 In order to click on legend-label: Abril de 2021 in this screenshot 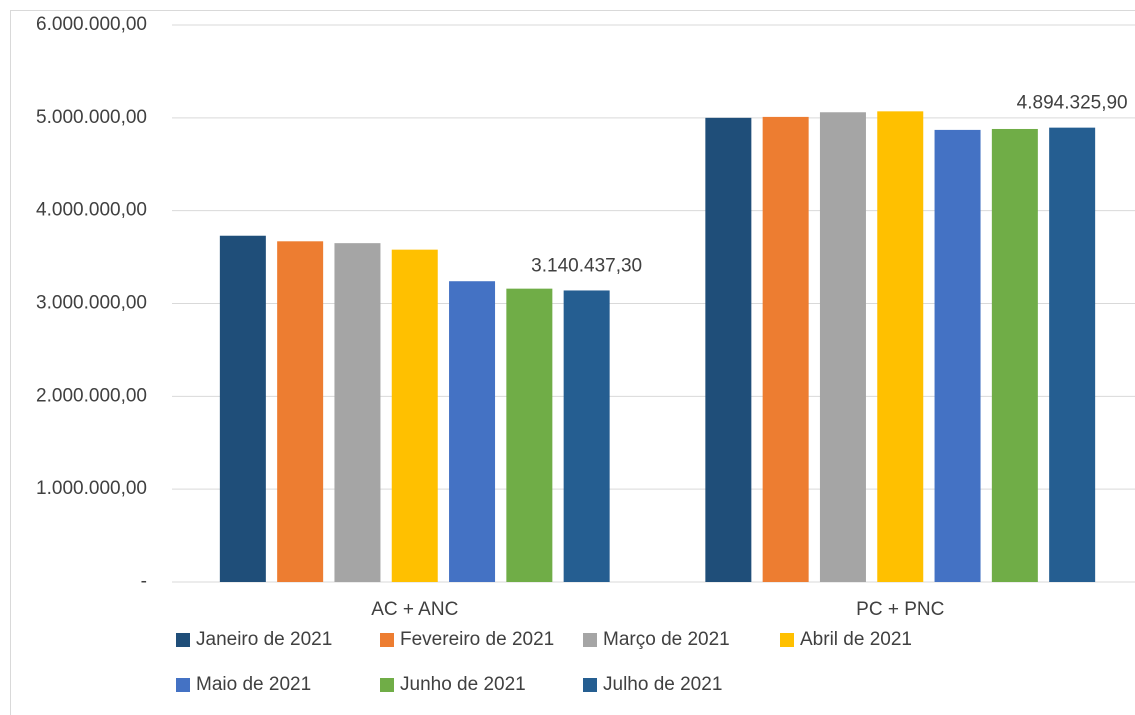, I will do `click(856, 639)`.